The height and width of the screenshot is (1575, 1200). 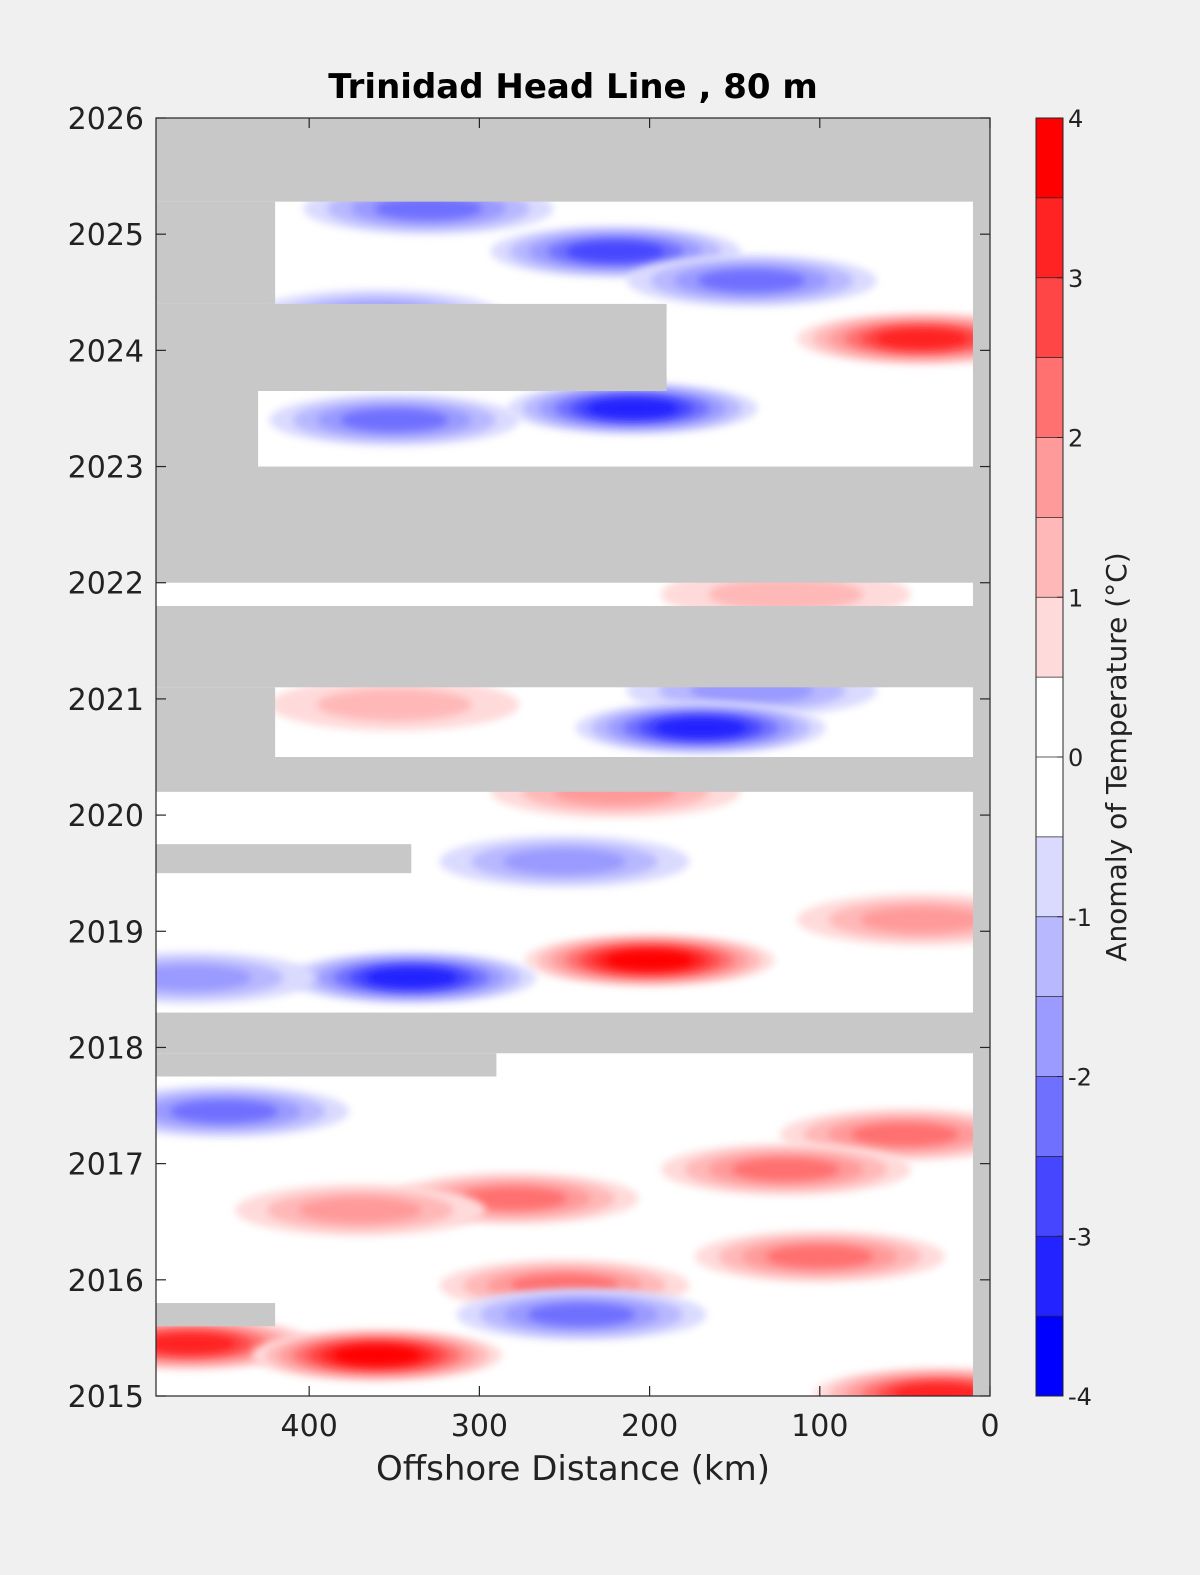 I want to click on x-tick-label: 200, so click(x=649, y=1426).